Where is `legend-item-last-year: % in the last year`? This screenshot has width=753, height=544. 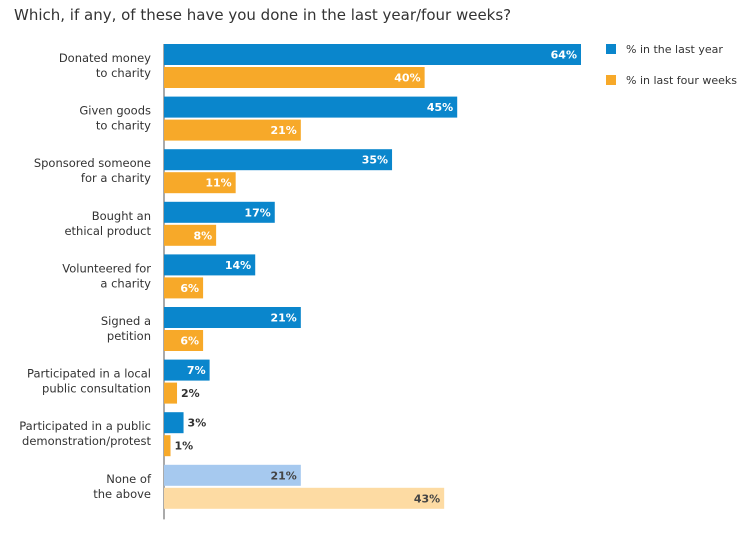
legend-item-last-year: % in the last year is located at coordinates (664, 49).